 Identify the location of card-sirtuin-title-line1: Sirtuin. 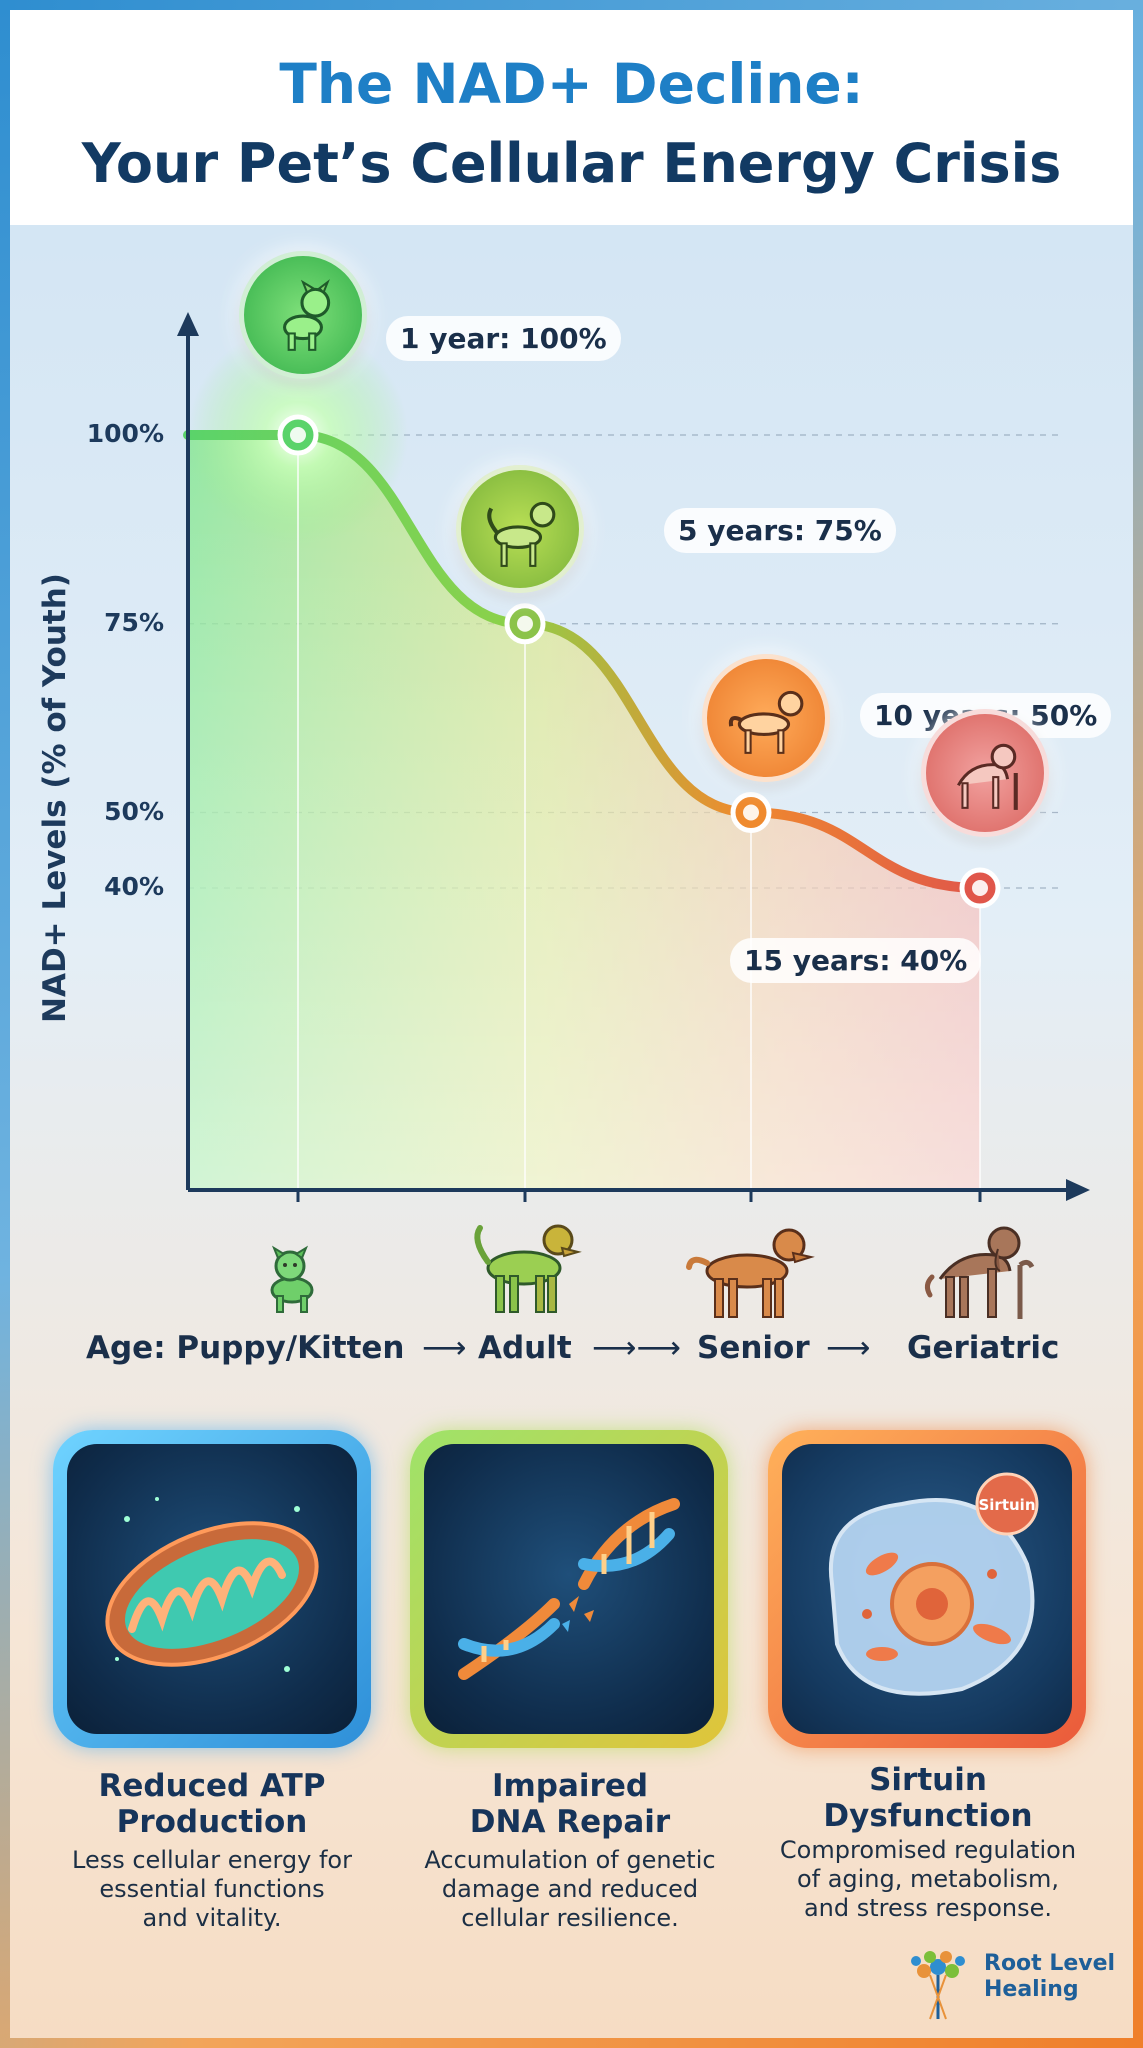
(928, 1780).